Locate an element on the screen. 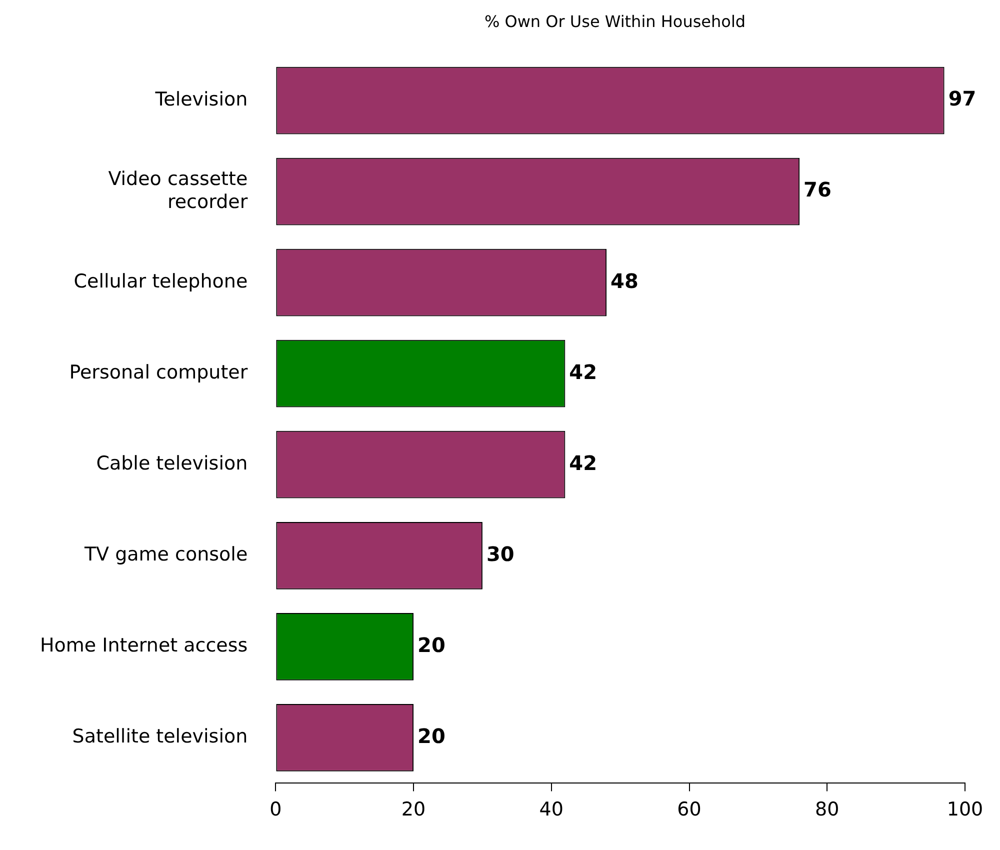  y-tick-label: Cellular telephone is located at coordinates (161, 281).